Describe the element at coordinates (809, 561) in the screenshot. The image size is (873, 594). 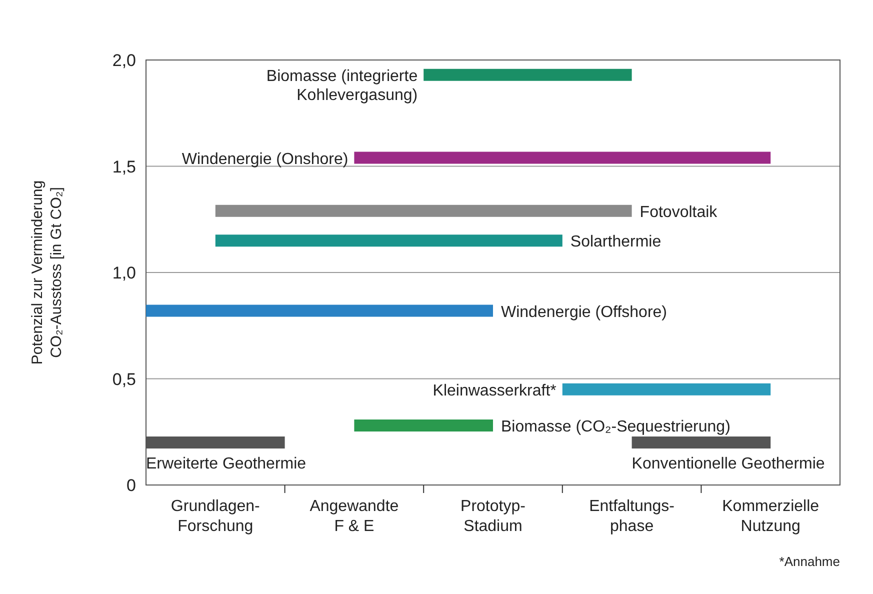
I see `text: *Annahme` at that location.